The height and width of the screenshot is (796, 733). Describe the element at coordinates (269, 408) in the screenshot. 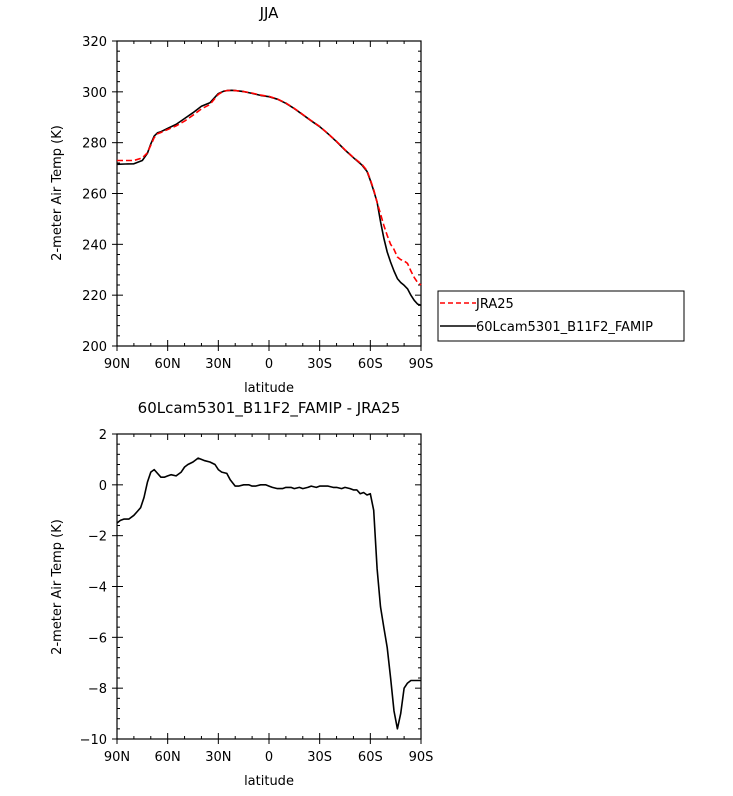

I see `panel-title: 60Lcam5301_B11F2_FAMIP - JRA25` at that location.